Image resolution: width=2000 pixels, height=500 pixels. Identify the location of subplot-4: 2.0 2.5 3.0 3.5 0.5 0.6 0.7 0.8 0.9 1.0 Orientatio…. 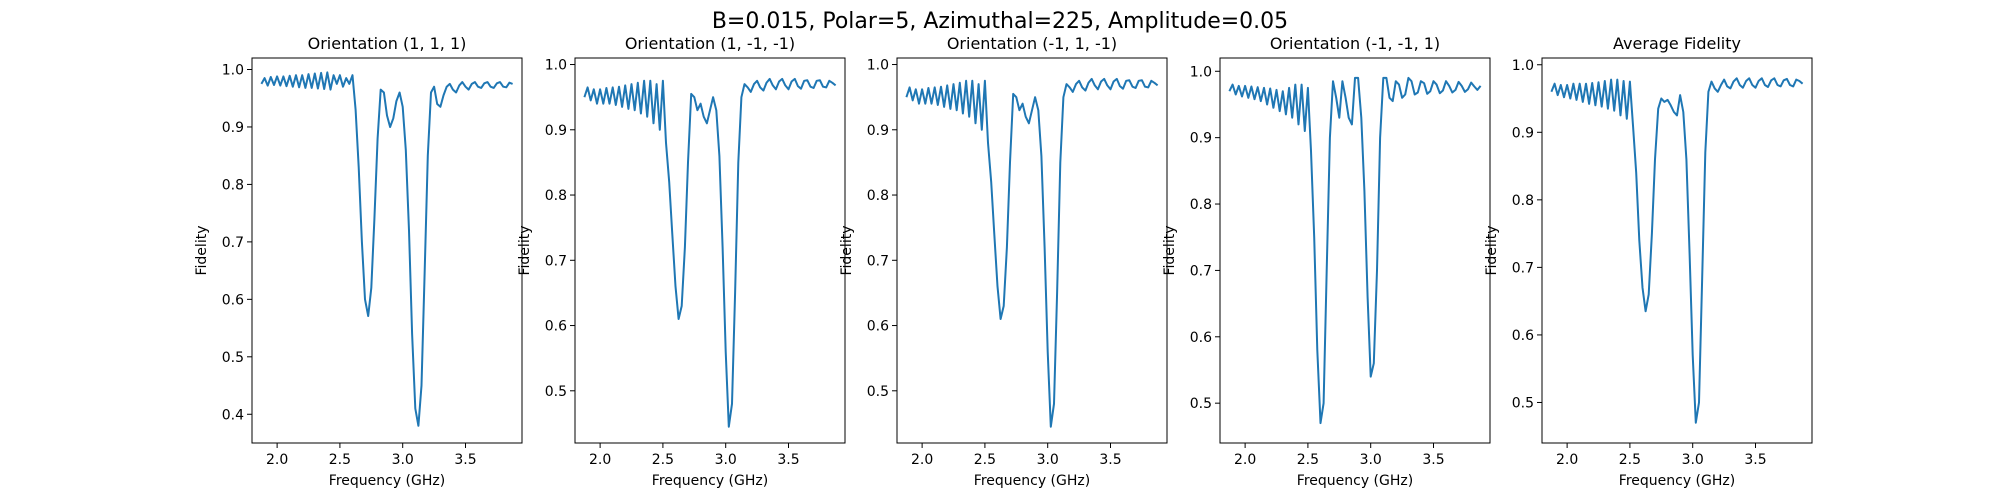
(1326, 261).